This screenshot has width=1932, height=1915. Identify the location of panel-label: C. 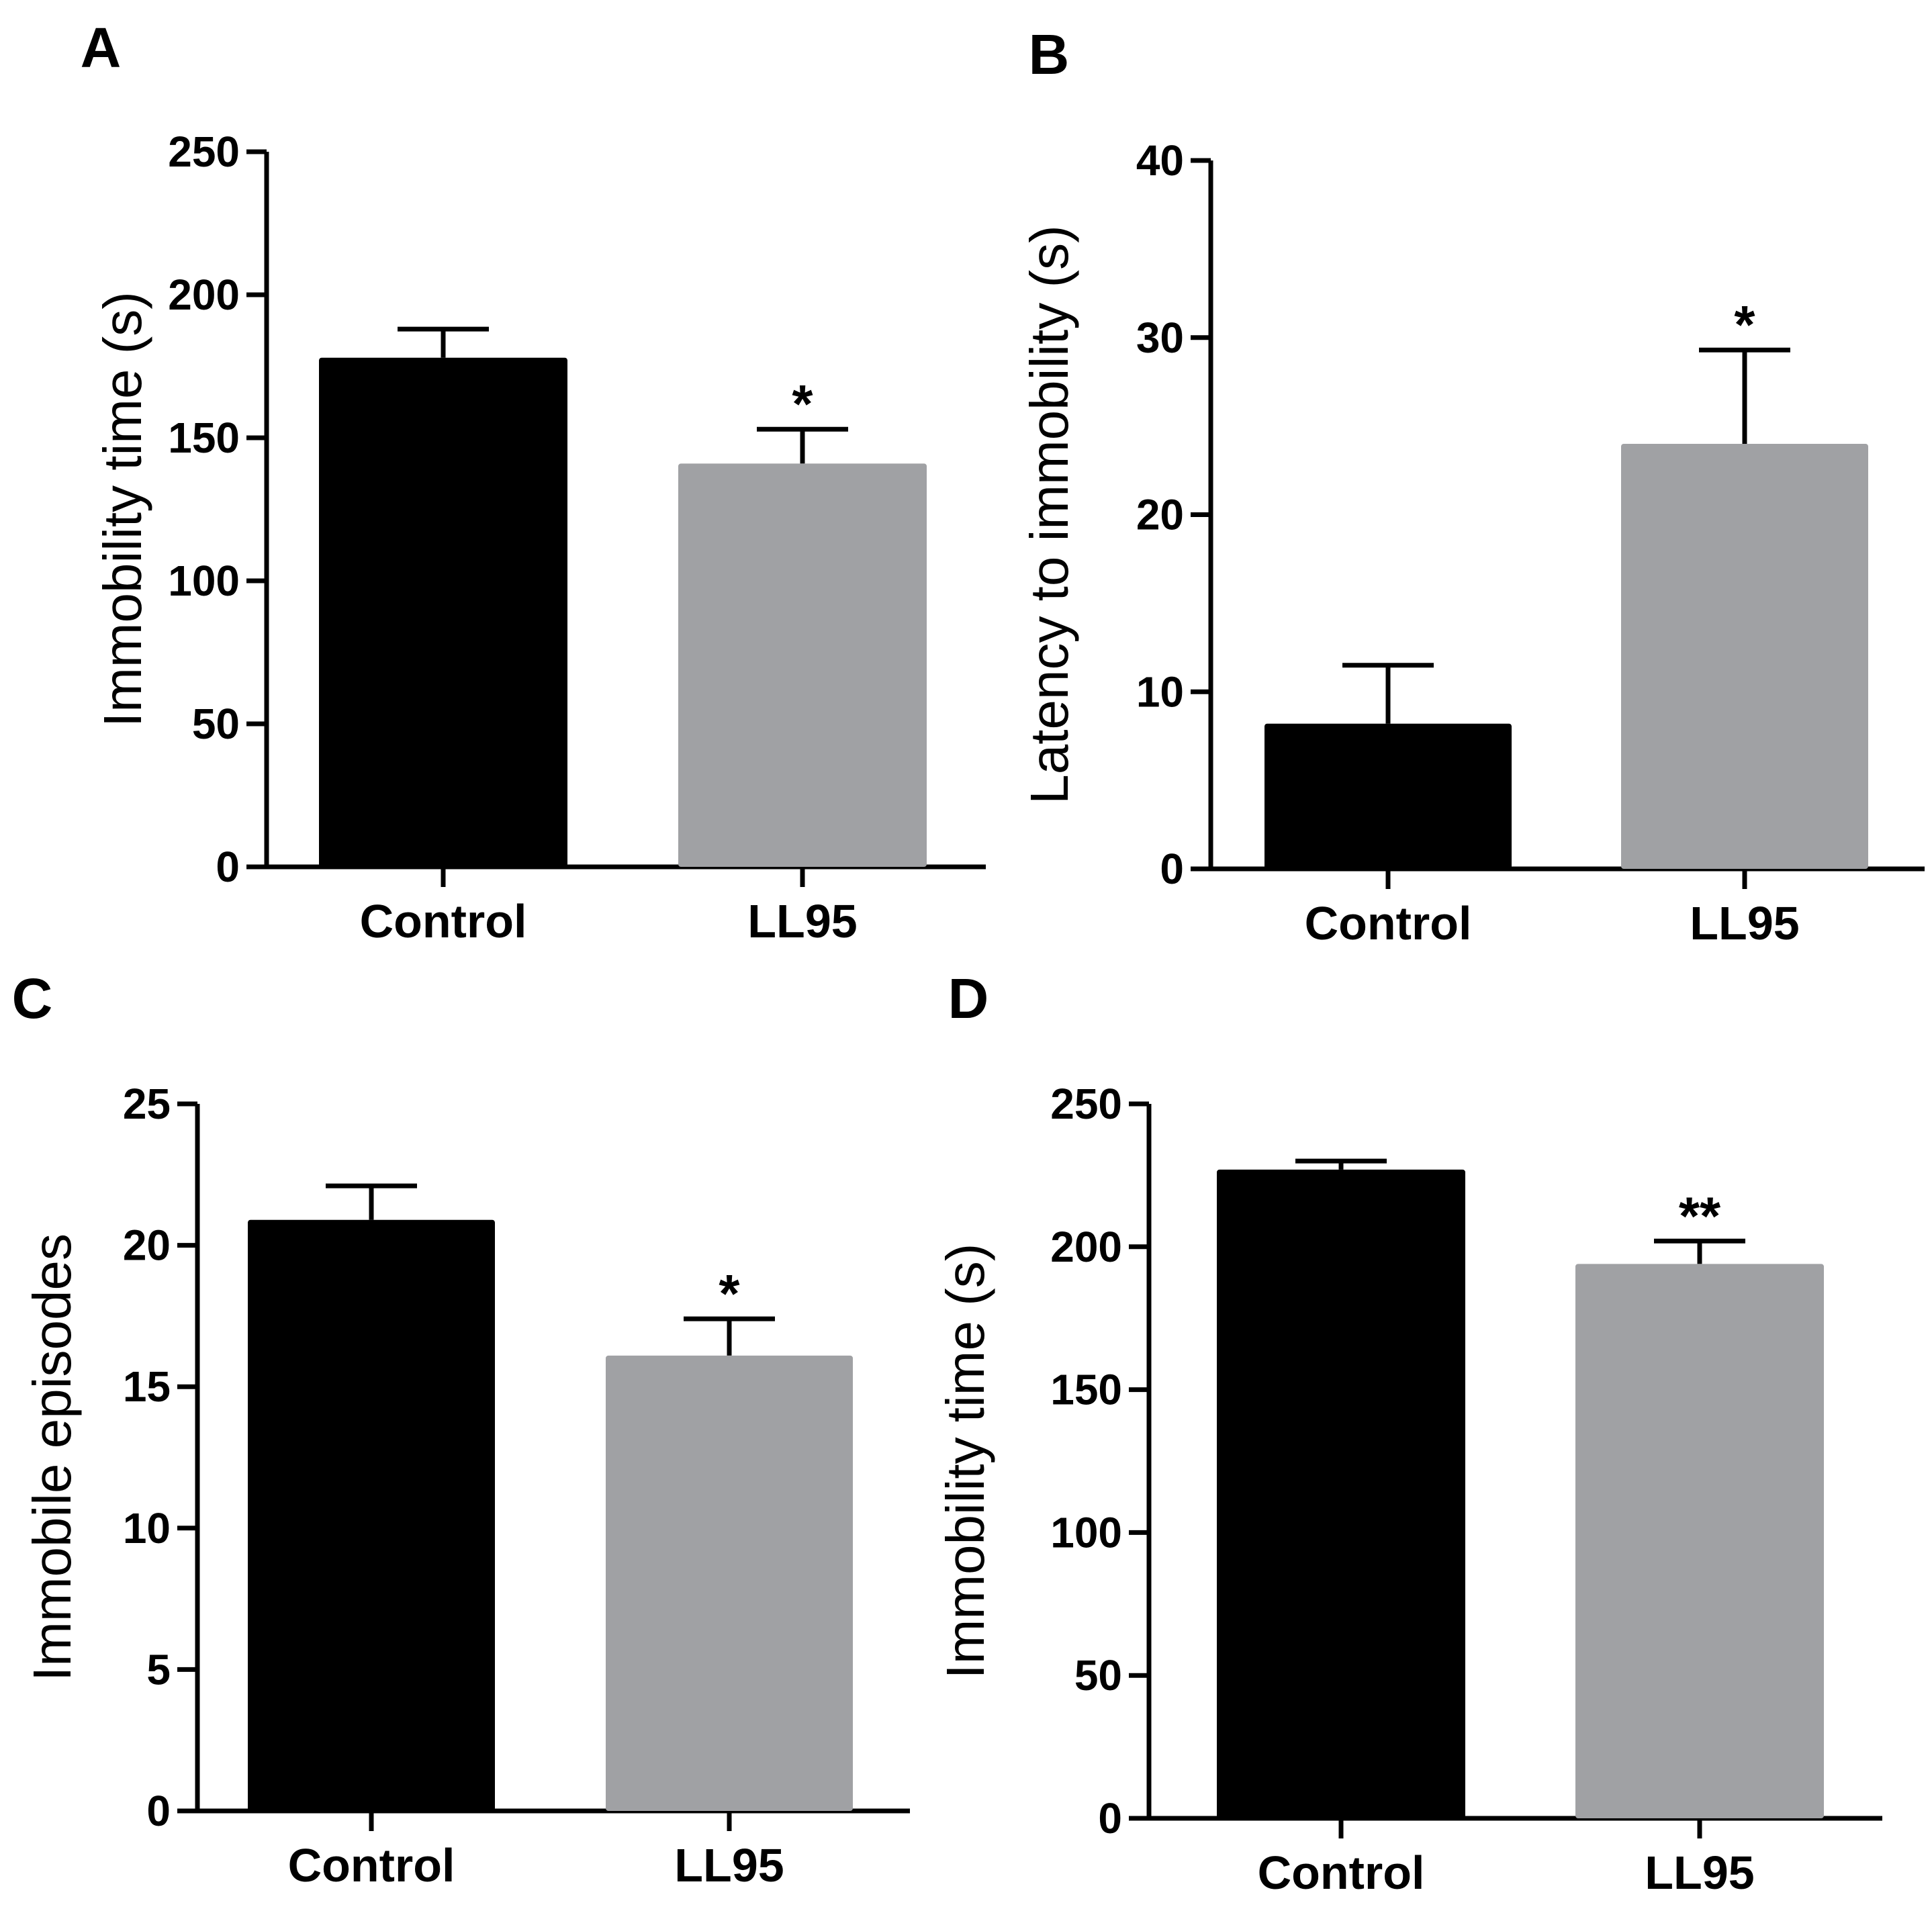
(32, 998).